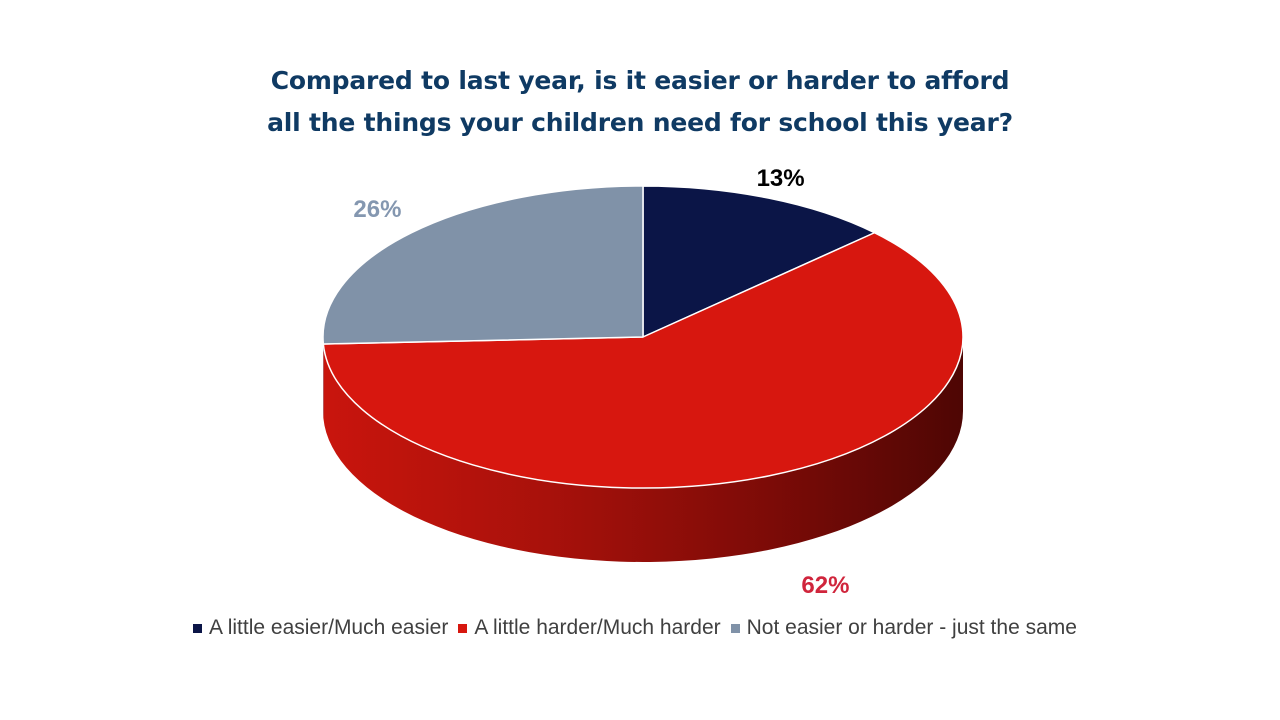 Image resolution: width=1280 pixels, height=720 pixels. Describe the element at coordinates (198, 628) in the screenshot. I see `legend-swatch-easier` at that location.